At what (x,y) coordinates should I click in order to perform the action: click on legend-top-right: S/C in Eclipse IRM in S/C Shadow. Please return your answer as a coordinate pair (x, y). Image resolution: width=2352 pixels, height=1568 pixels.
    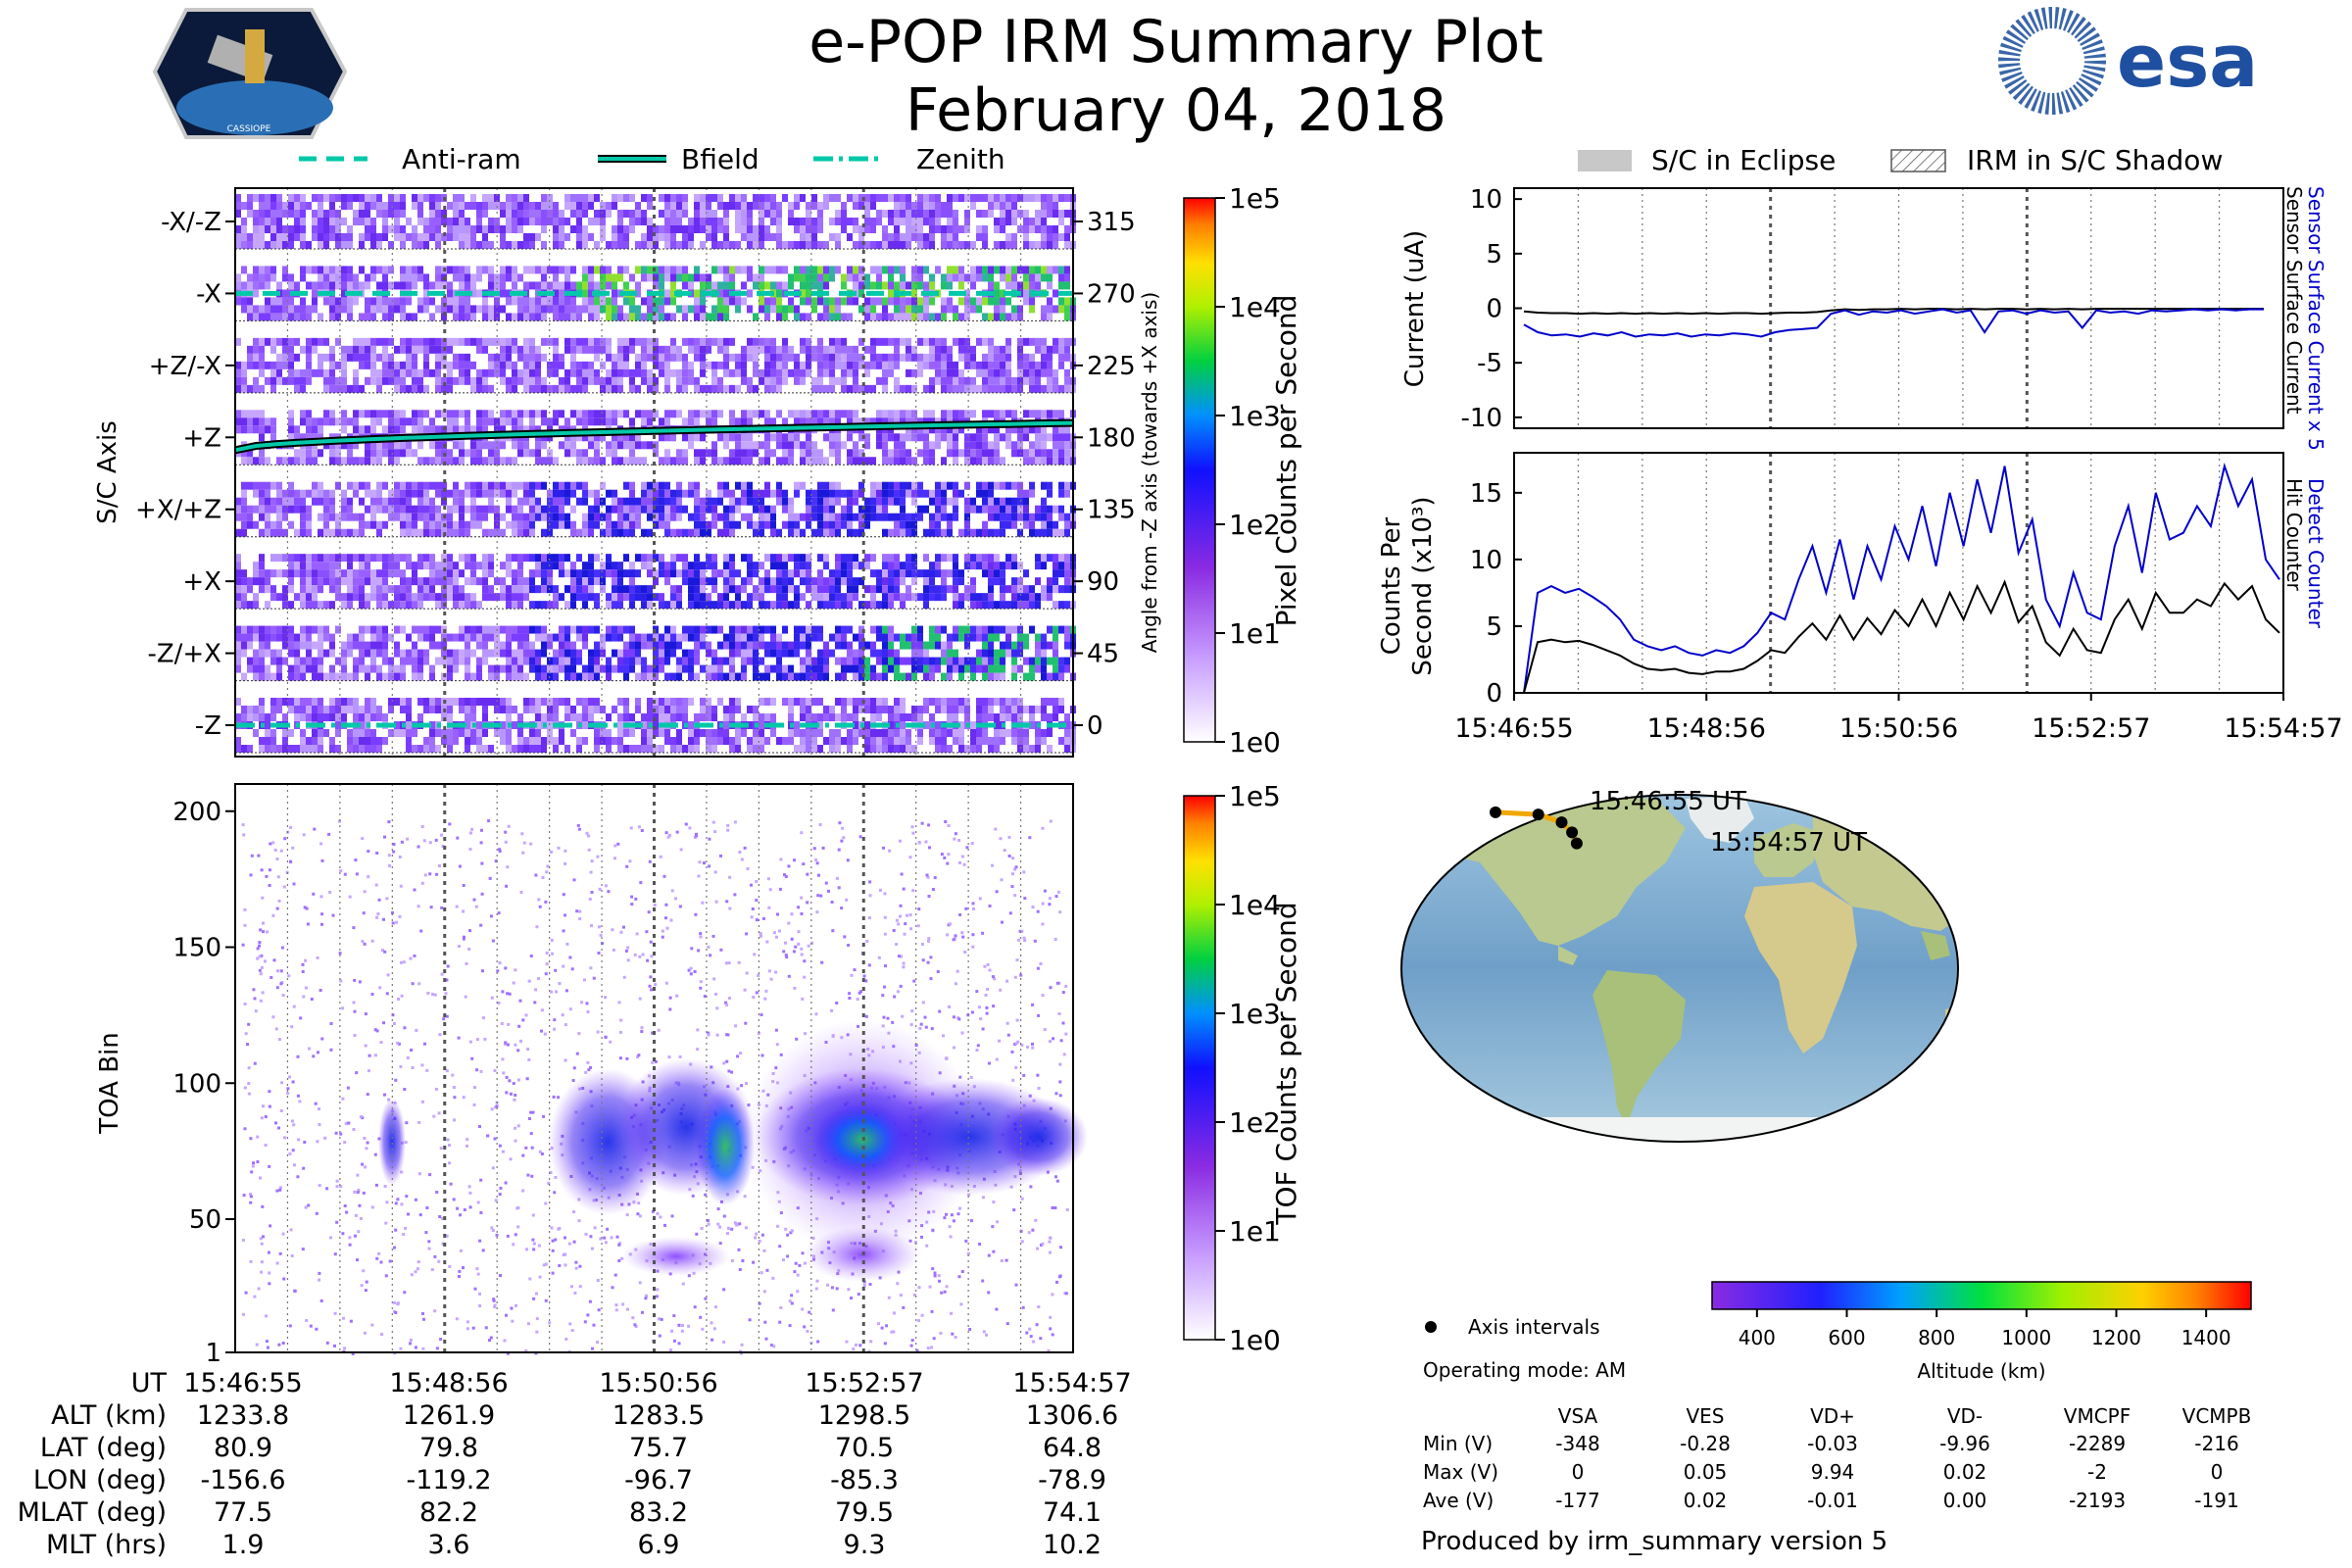
    Looking at the image, I should click on (1900, 160).